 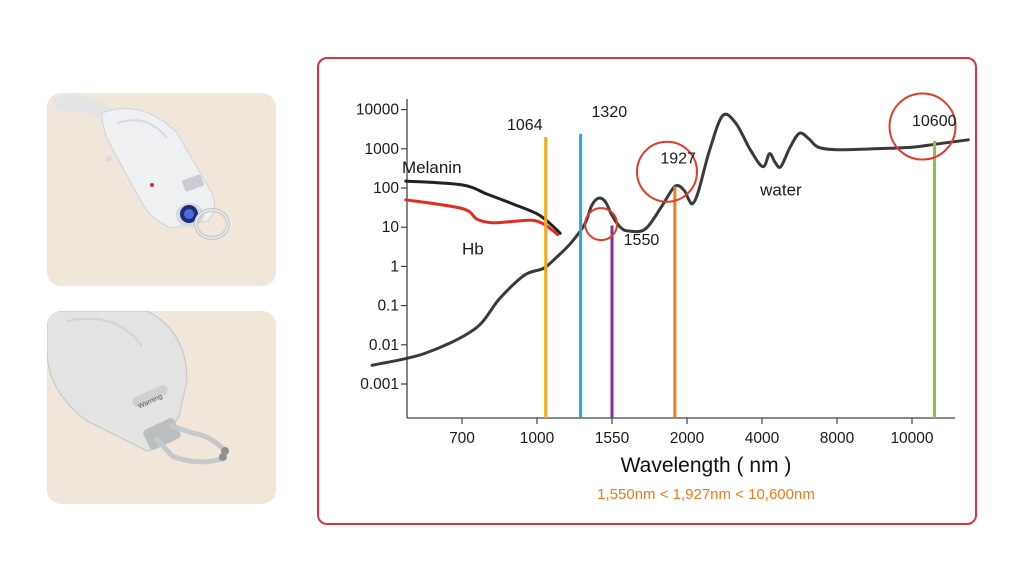 What do you see at coordinates (678, 159) in the screenshot?
I see `marker-label-1927: 1927` at bounding box center [678, 159].